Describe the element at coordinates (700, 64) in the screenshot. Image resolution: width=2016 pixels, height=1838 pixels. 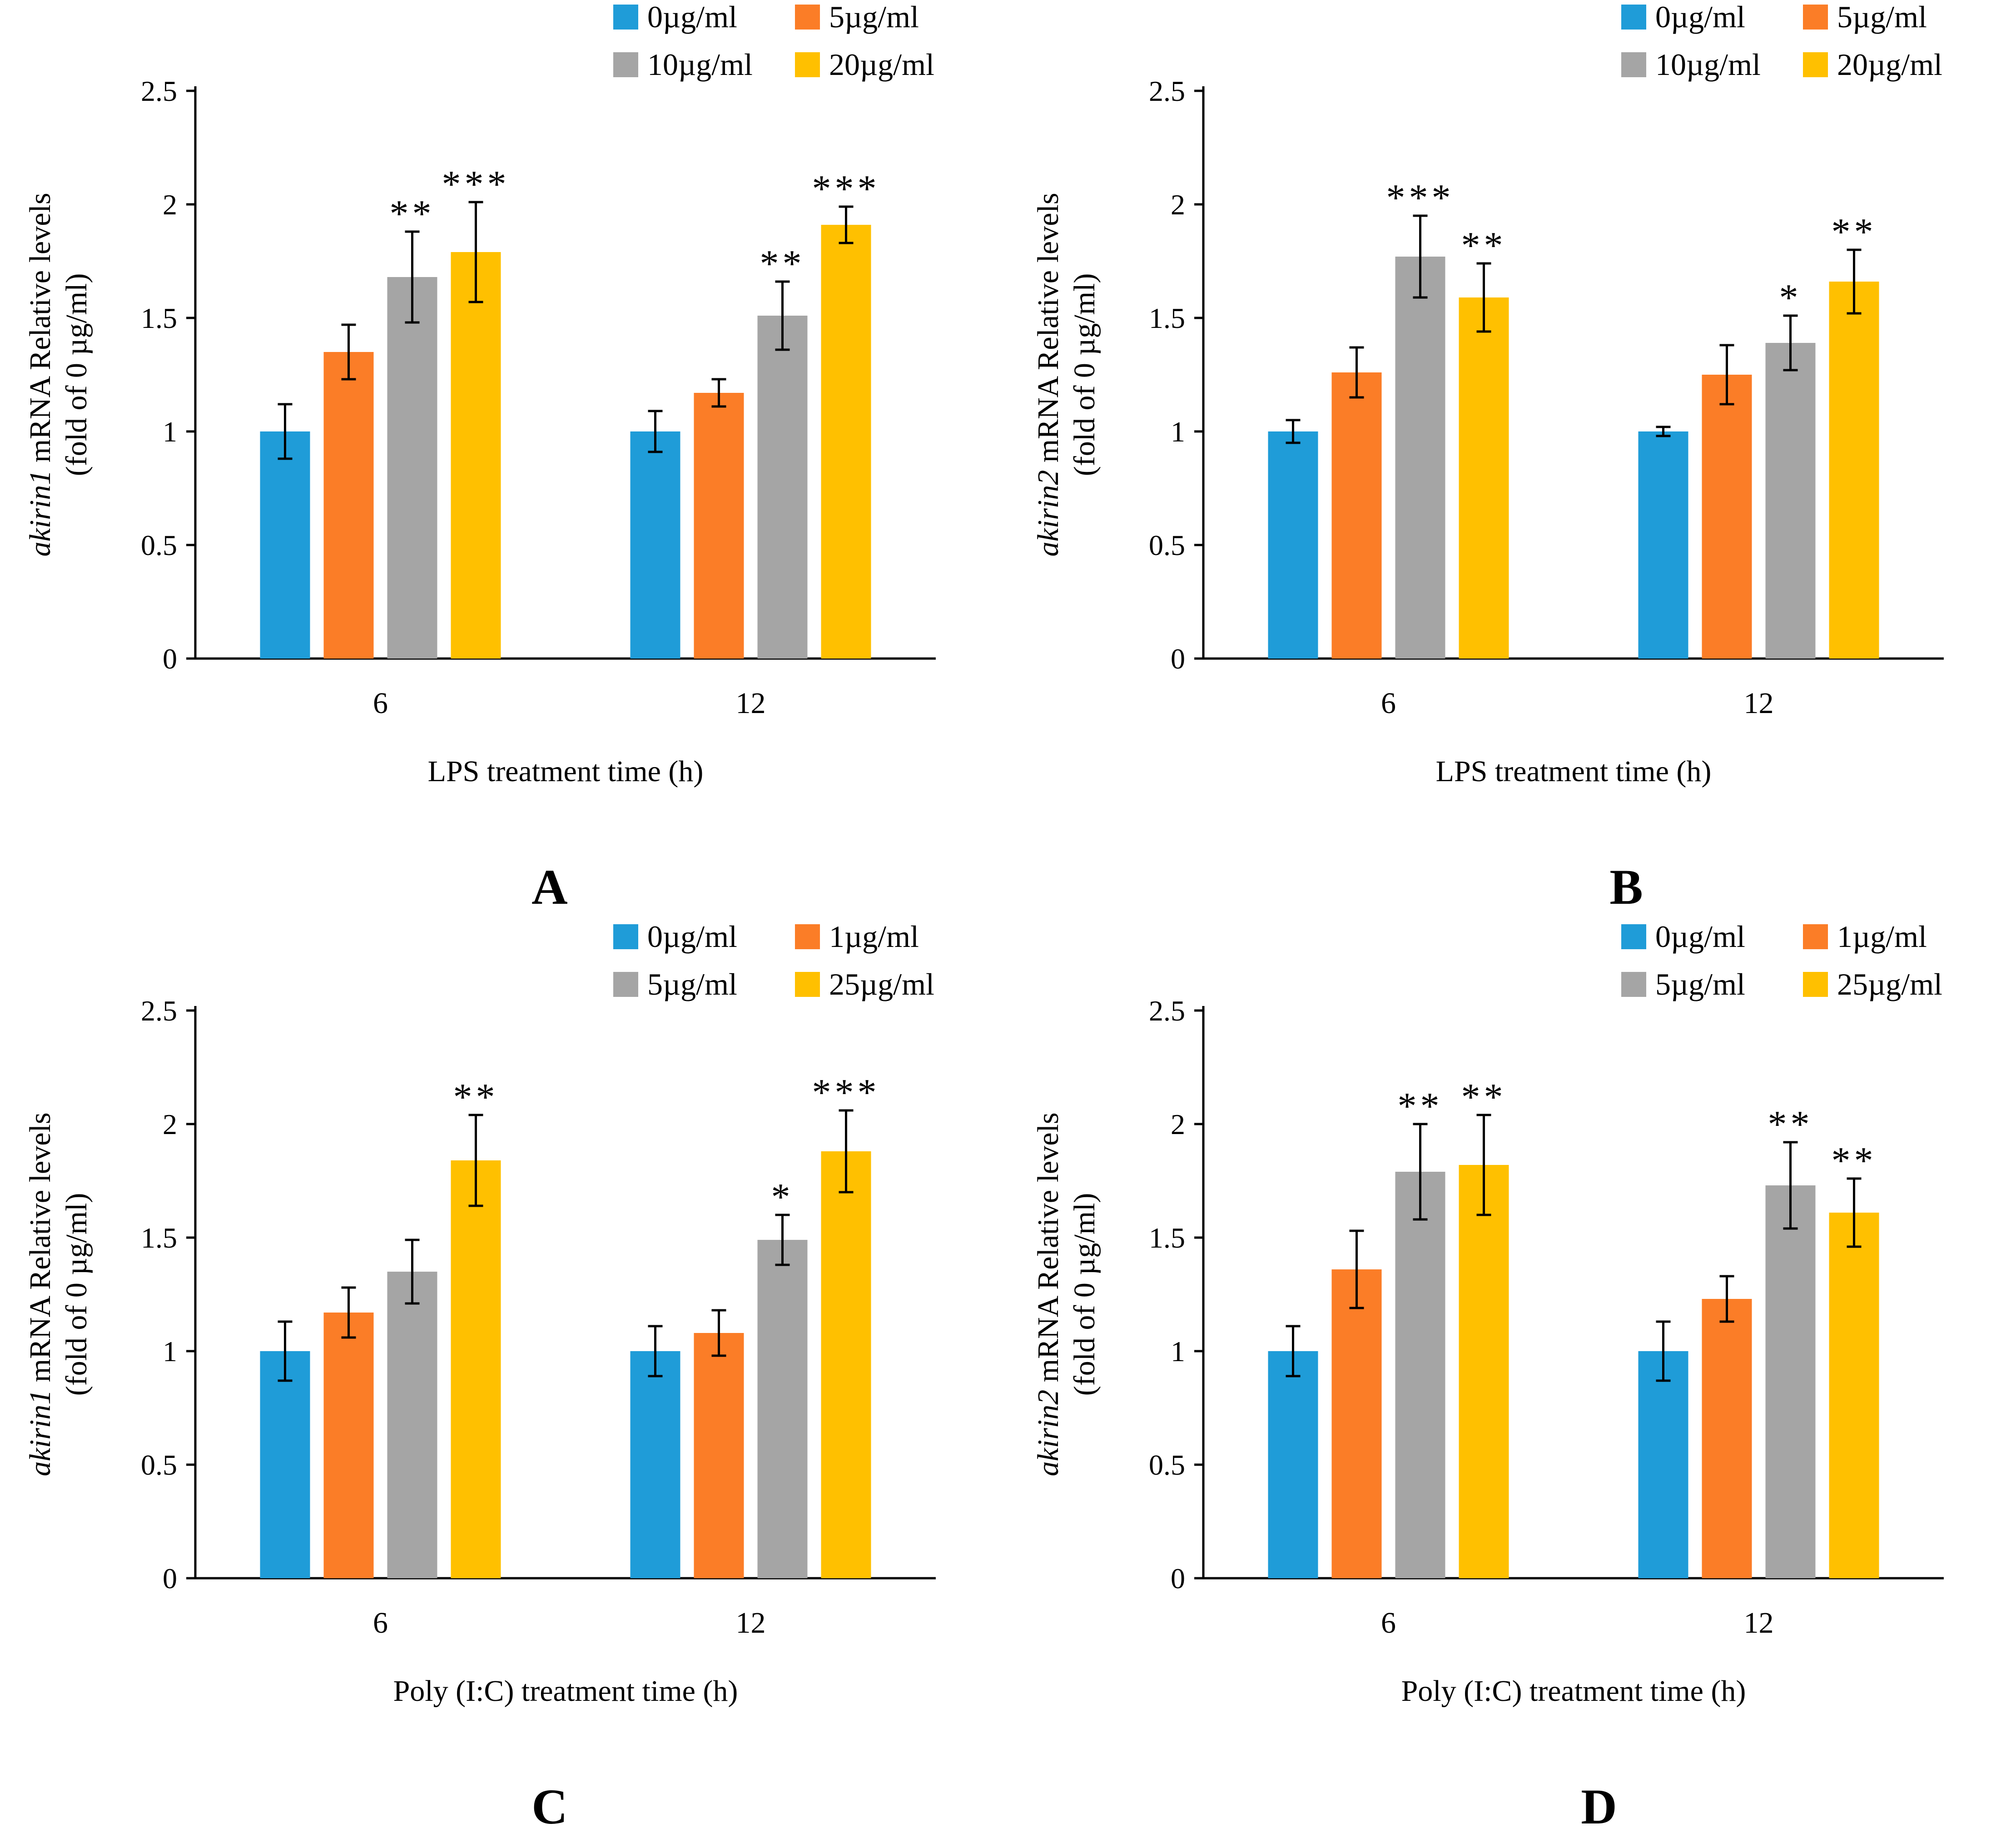
I see `legend-label: 10µg/ml` at that location.